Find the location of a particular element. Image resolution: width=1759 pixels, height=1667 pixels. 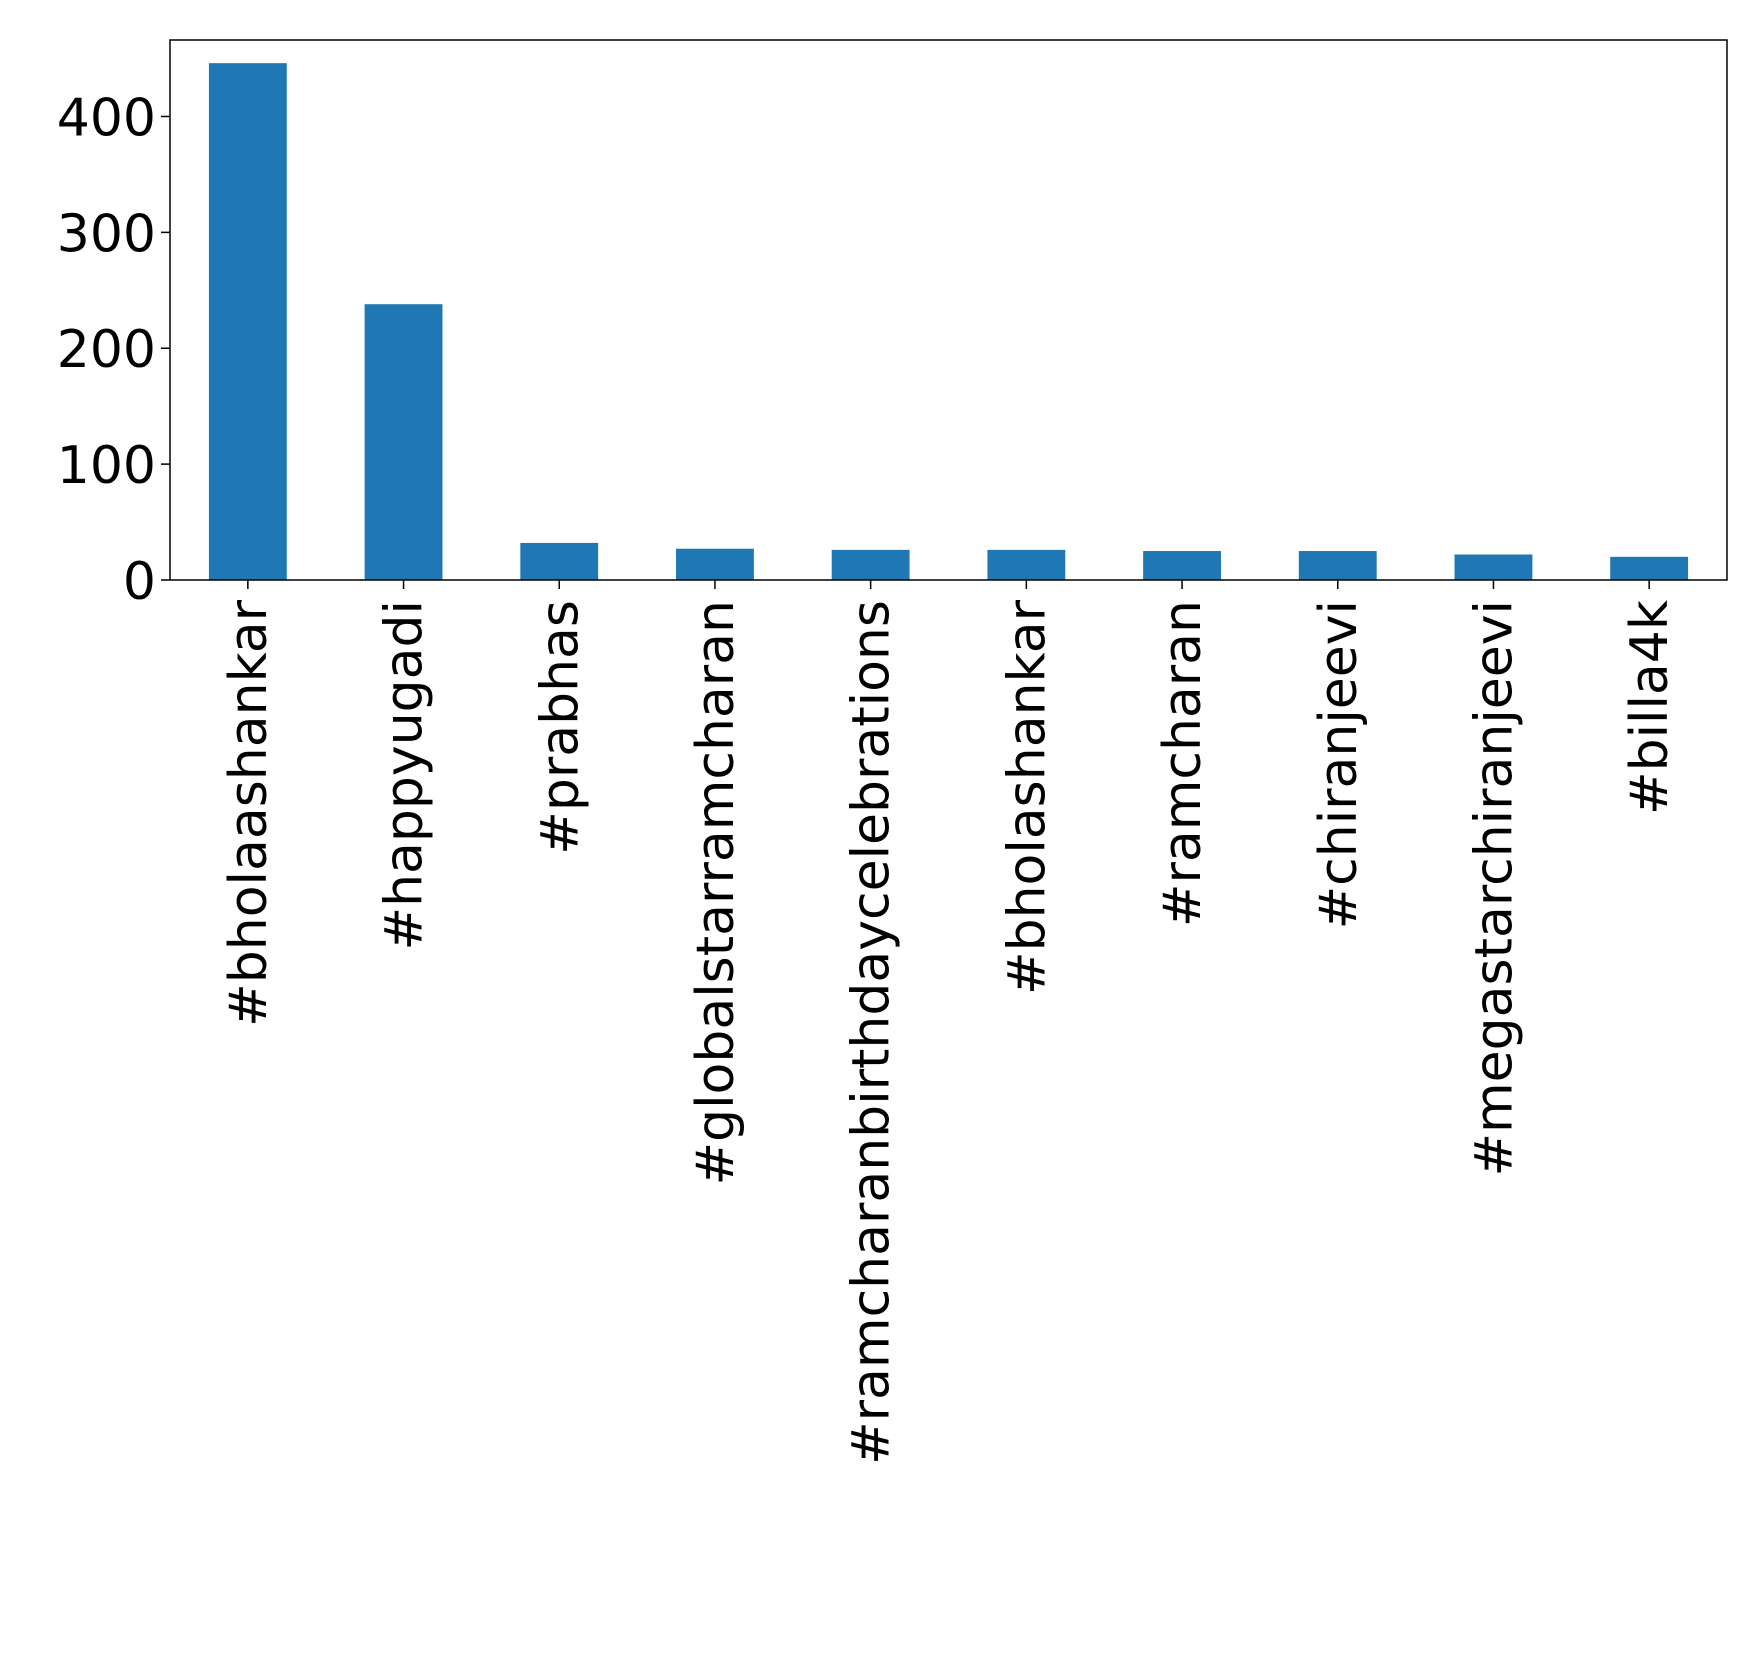

x-tick-label: #ramcharan is located at coordinates (1183, 763).